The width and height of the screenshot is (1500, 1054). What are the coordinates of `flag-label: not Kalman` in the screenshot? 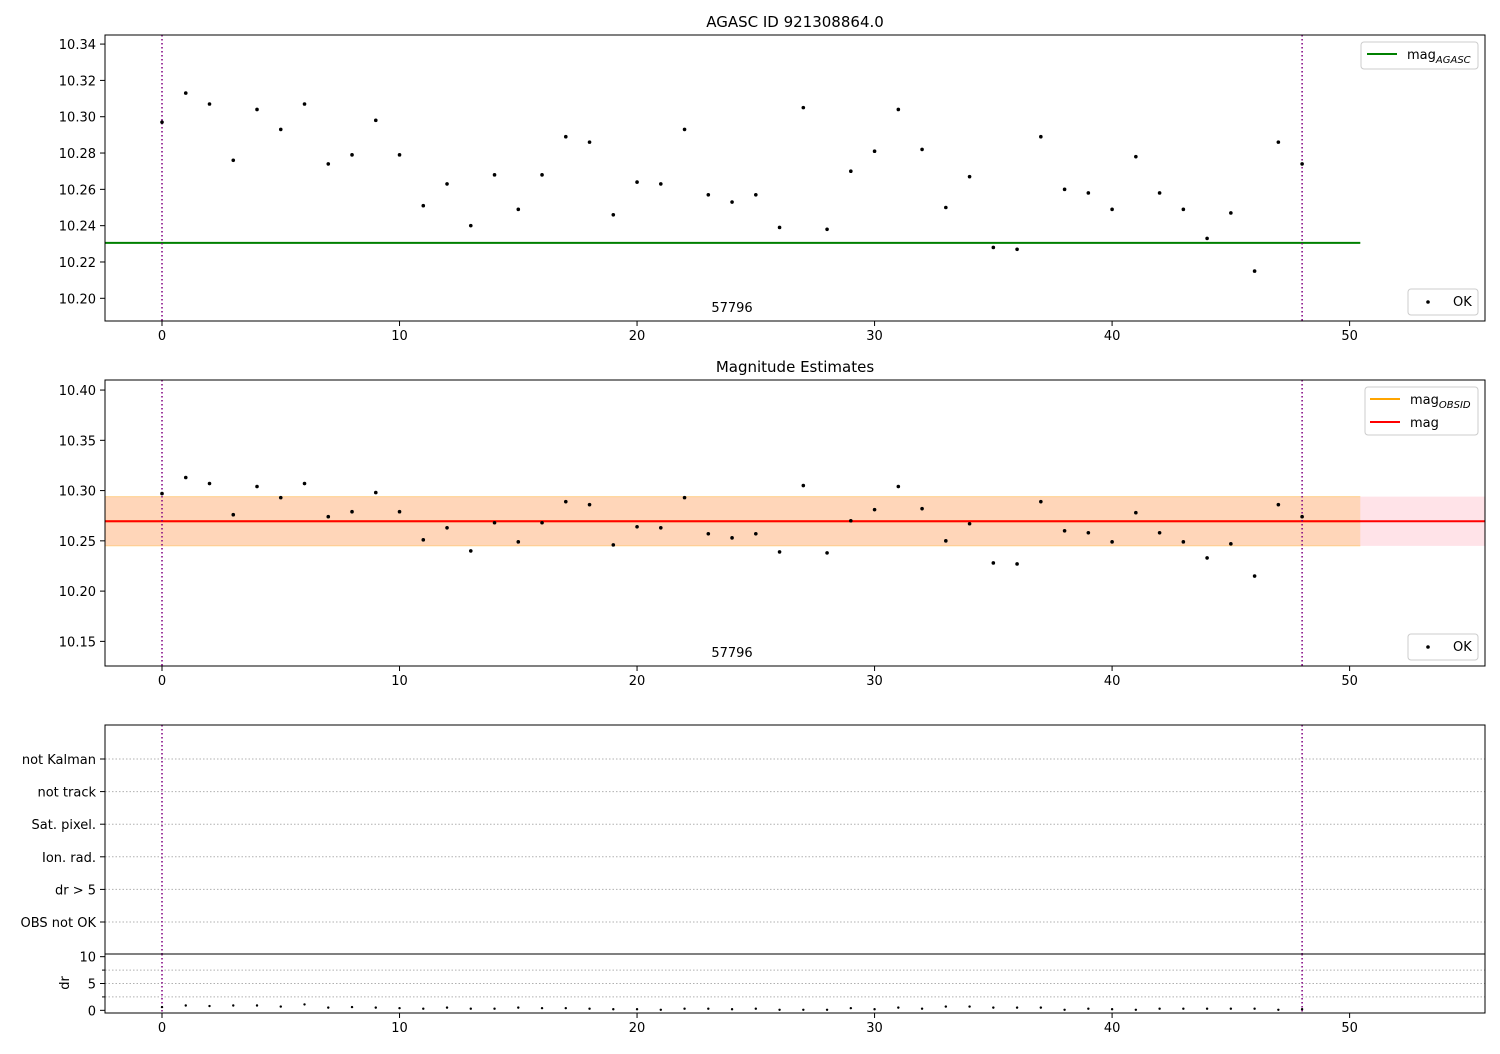 It's located at (59, 760).